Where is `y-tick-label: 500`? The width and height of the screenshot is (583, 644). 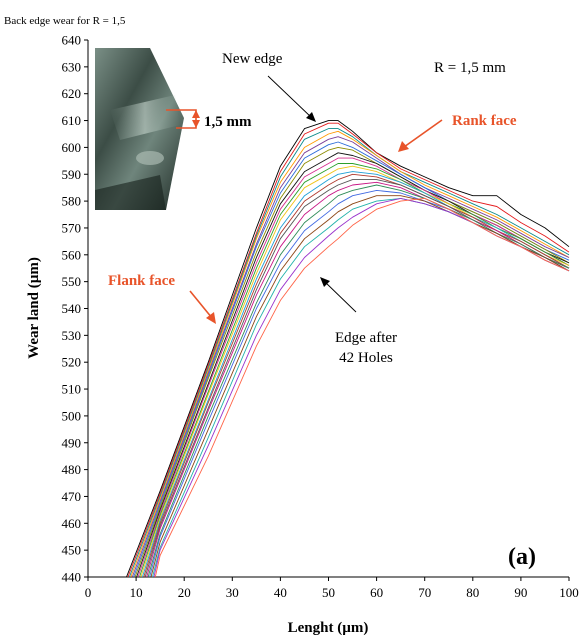
y-tick-label: 500 is located at coordinates (72, 415).